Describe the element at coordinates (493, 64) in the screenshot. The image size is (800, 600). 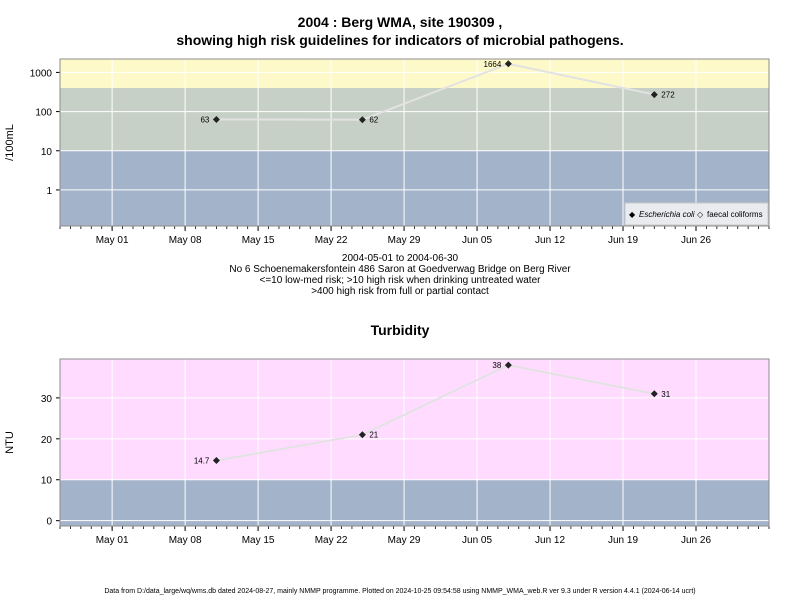
I see `data-label: 1664` at that location.